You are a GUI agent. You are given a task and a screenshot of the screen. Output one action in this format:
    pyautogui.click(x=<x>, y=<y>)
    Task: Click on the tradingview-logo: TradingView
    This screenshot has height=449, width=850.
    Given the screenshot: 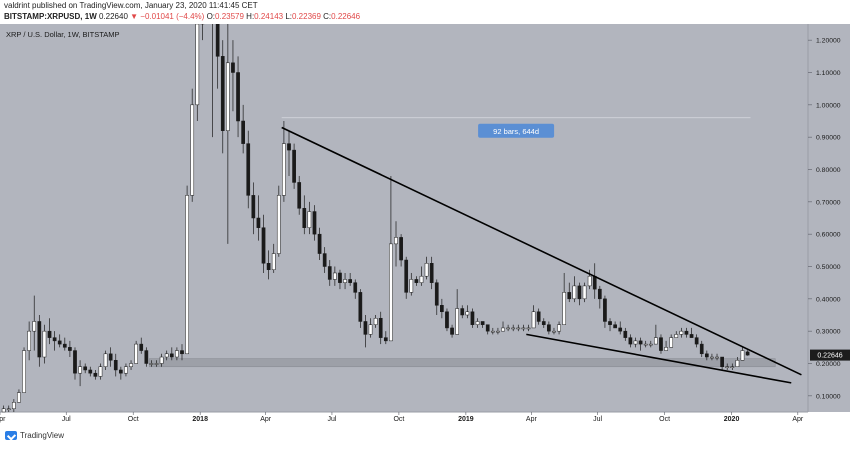 What is the action you would take?
    pyautogui.click(x=34, y=436)
    